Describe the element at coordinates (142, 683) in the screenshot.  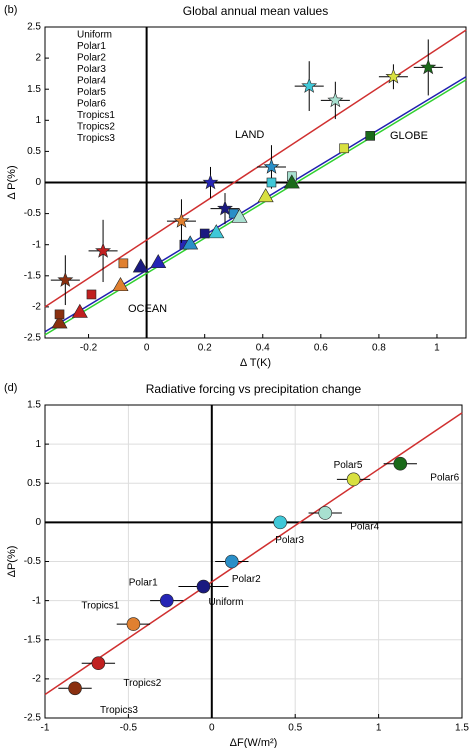
I see `point-label: Tropics2` at that location.